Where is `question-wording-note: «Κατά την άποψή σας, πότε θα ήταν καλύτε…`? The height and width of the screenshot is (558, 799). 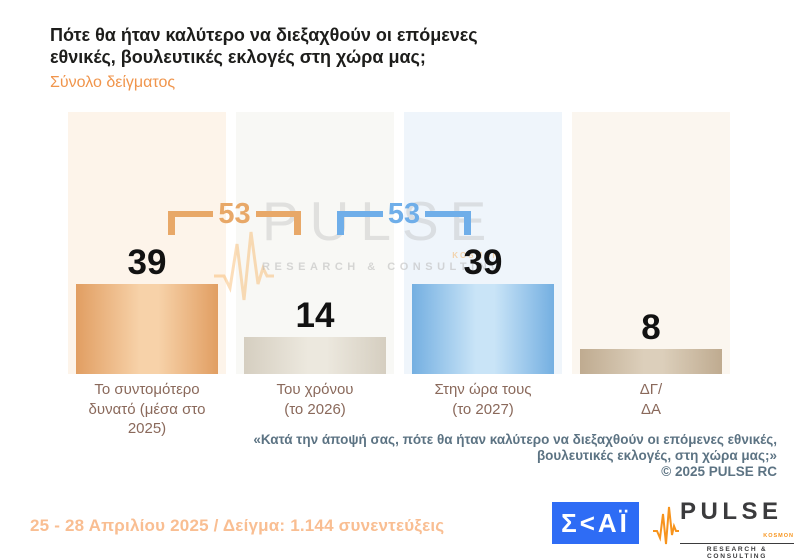
question-wording-note: «Κατά την άποψή σας, πότε θα ήταν καλύτε… is located at coordinates (515, 456).